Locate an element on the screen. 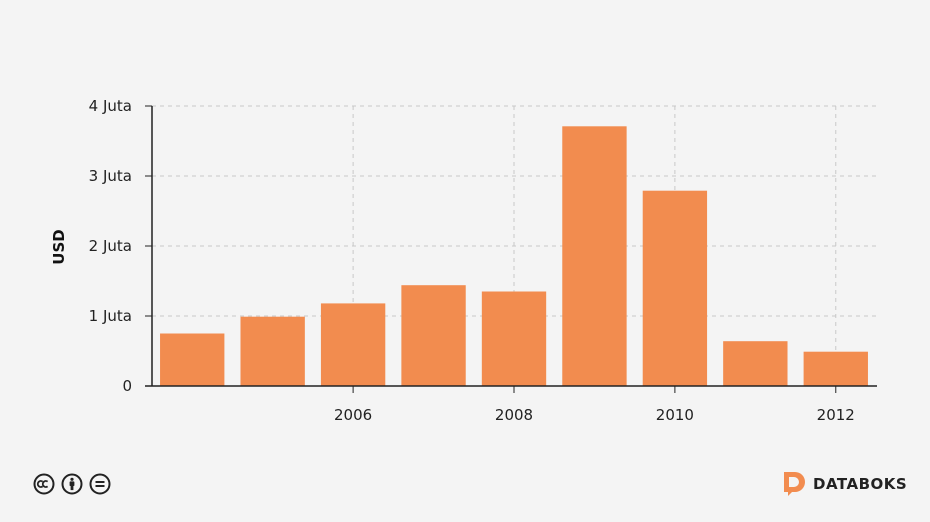 The height and width of the screenshot is (522, 930). license-icons is located at coordinates (72, 484).